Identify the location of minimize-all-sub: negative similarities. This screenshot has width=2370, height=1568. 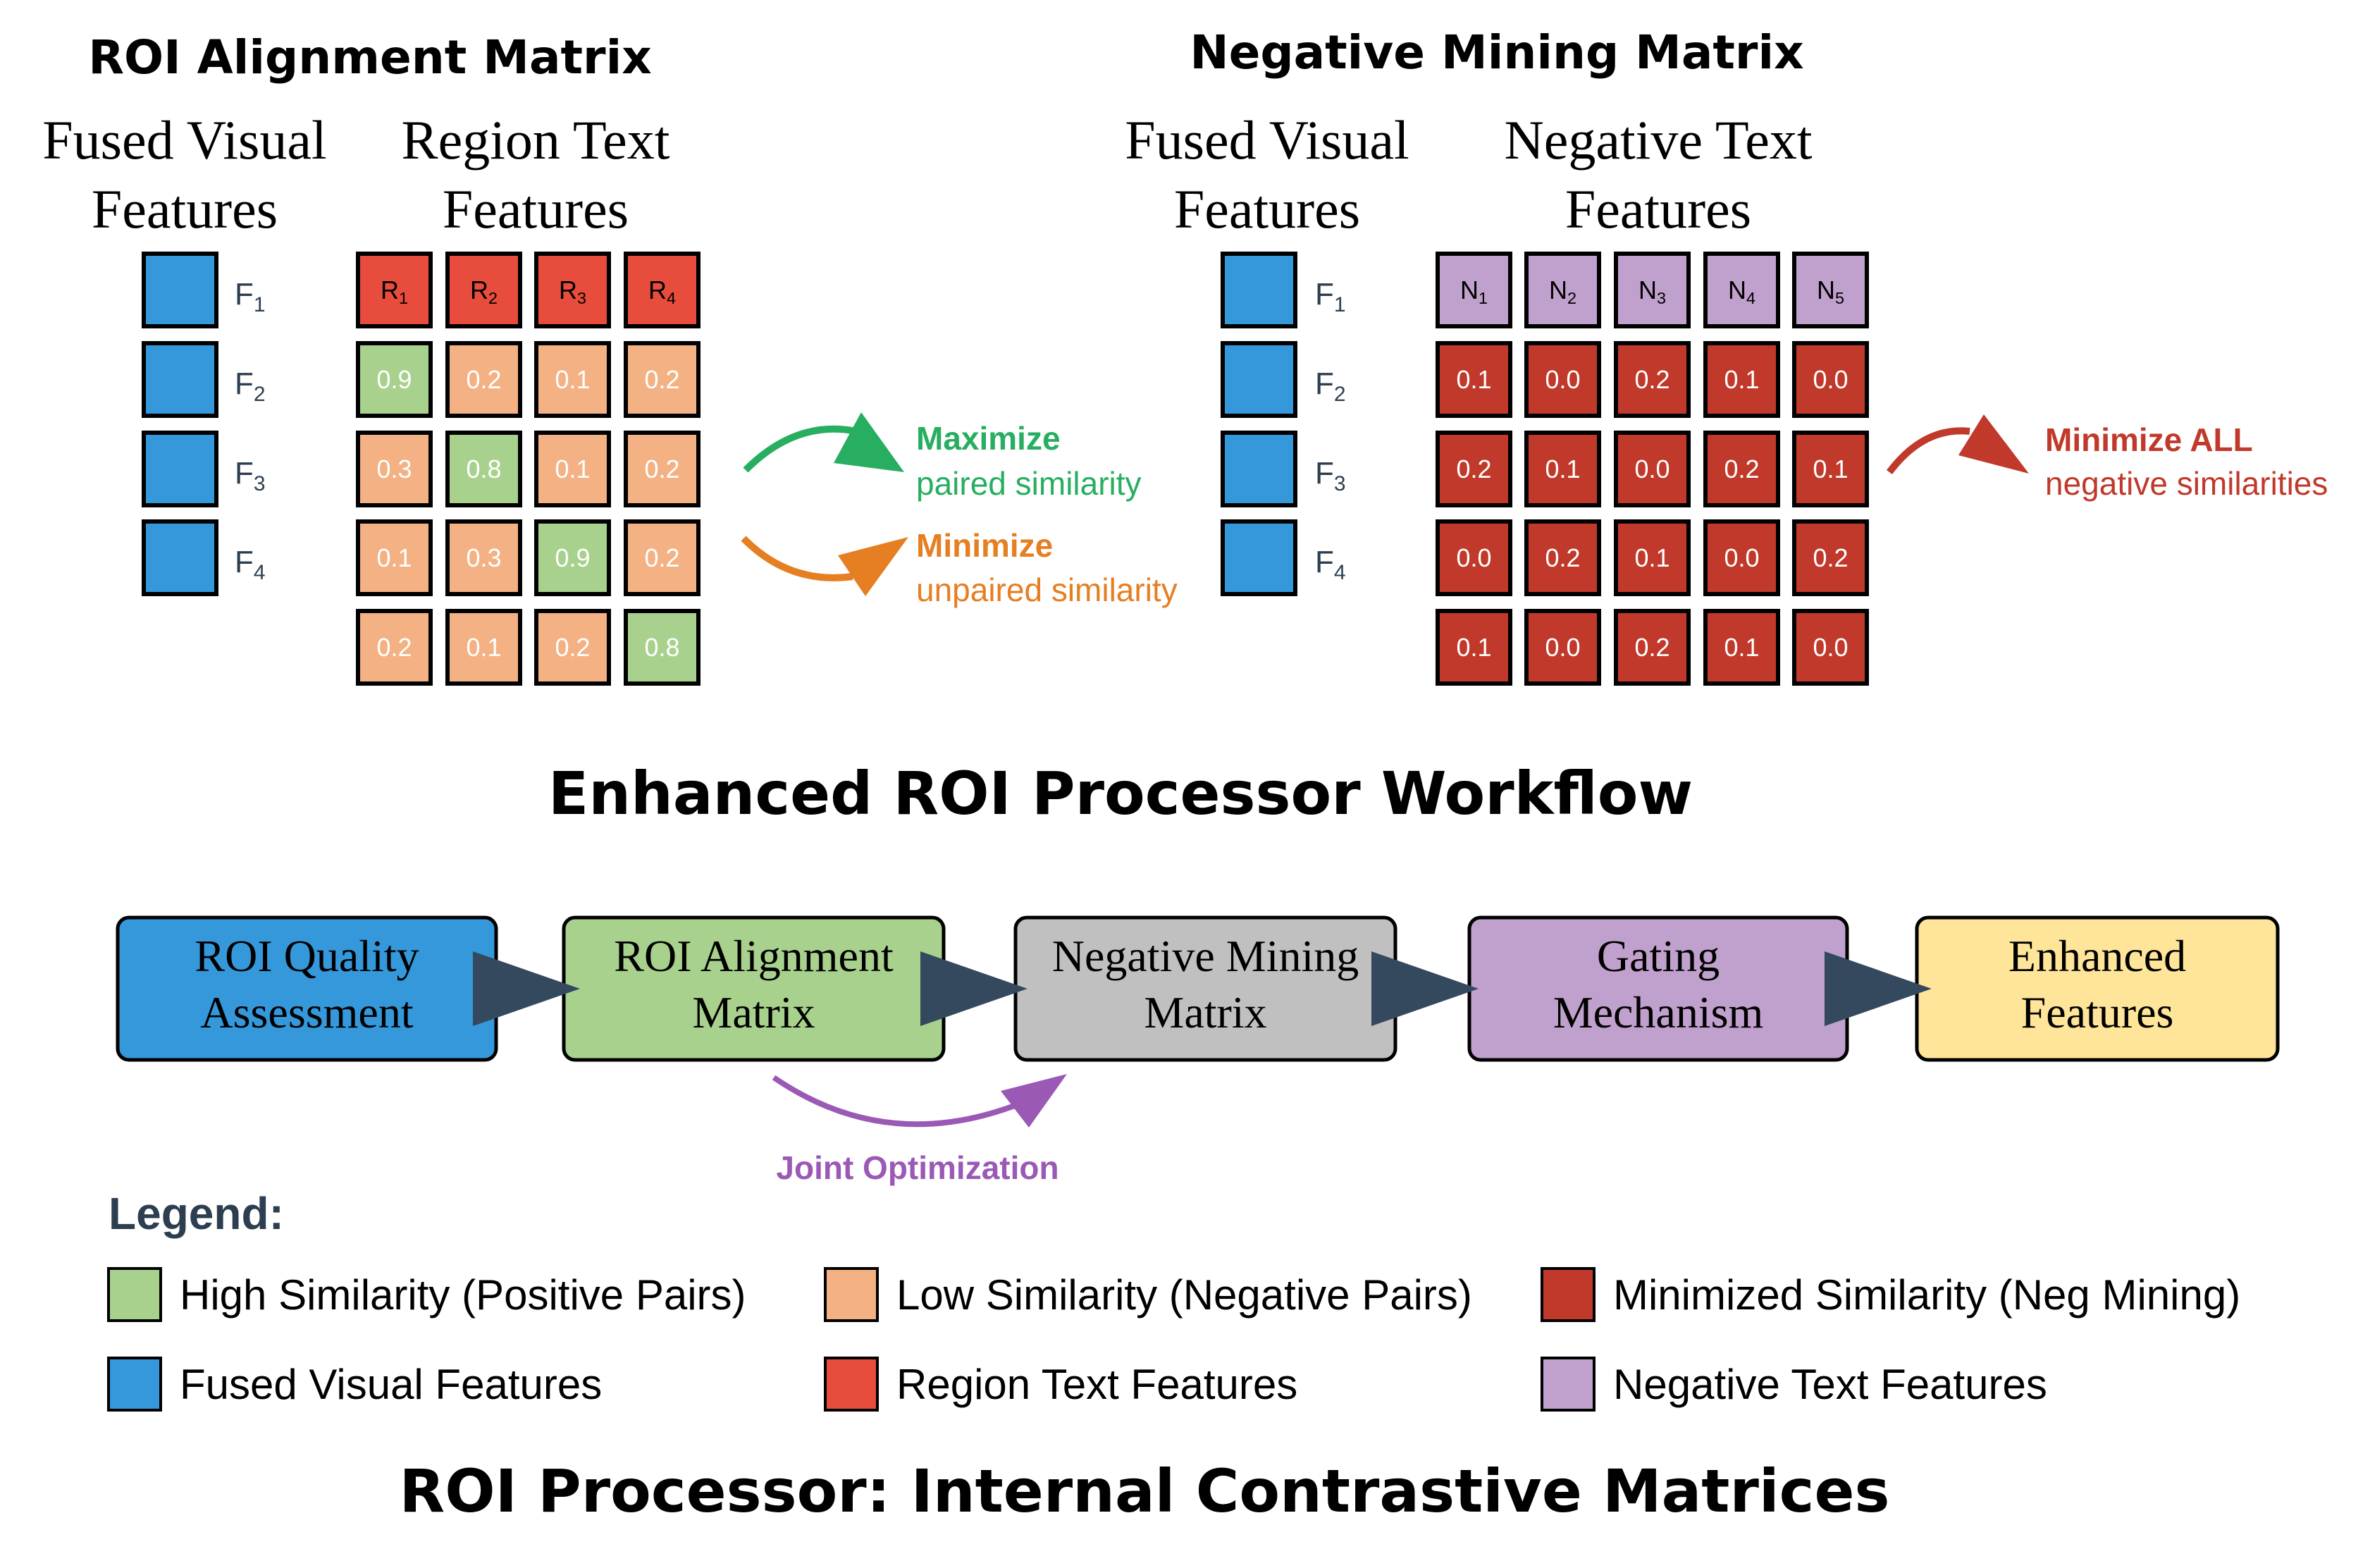
(2186, 483).